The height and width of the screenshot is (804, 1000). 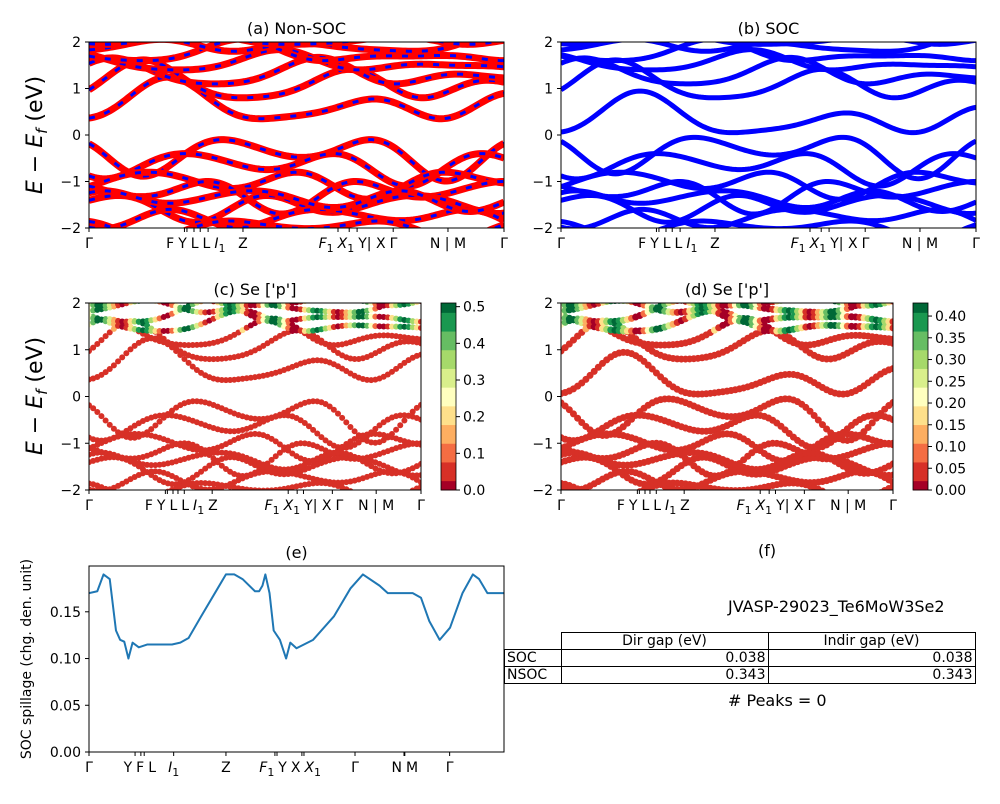 What do you see at coordinates (664, 641) in the screenshot?
I see `table-header: Dir gap (eV)` at bounding box center [664, 641].